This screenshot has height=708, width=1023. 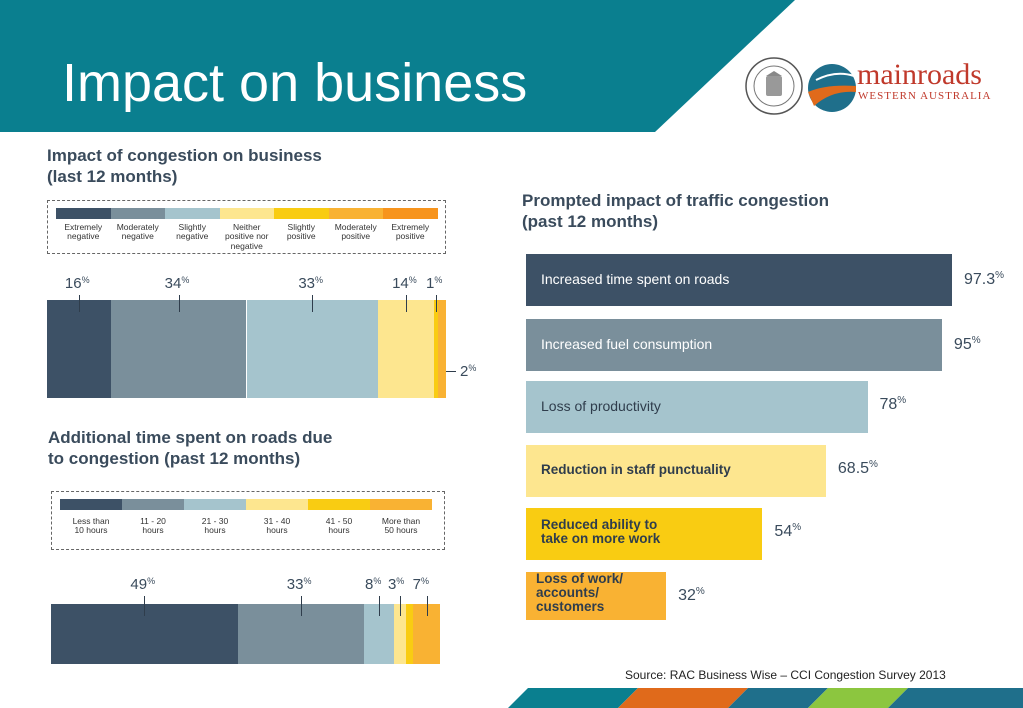 I want to click on chart2-value-5-number: 7, so click(x=416, y=584).